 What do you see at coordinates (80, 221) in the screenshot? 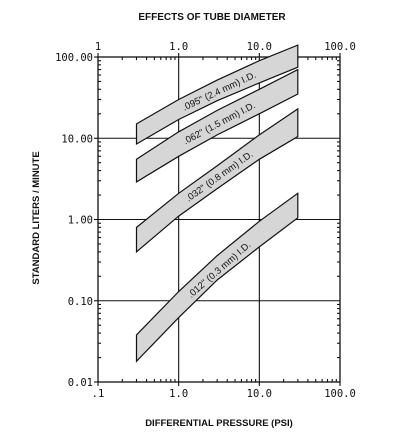
I see `y-tick-label: 1.00` at bounding box center [80, 221].